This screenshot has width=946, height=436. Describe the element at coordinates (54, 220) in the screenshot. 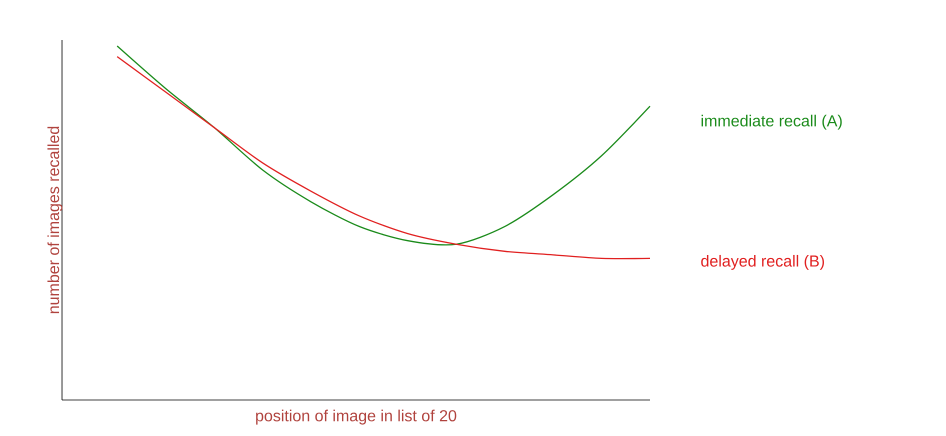

I see `y-axis-title: number of images recalled` at that location.